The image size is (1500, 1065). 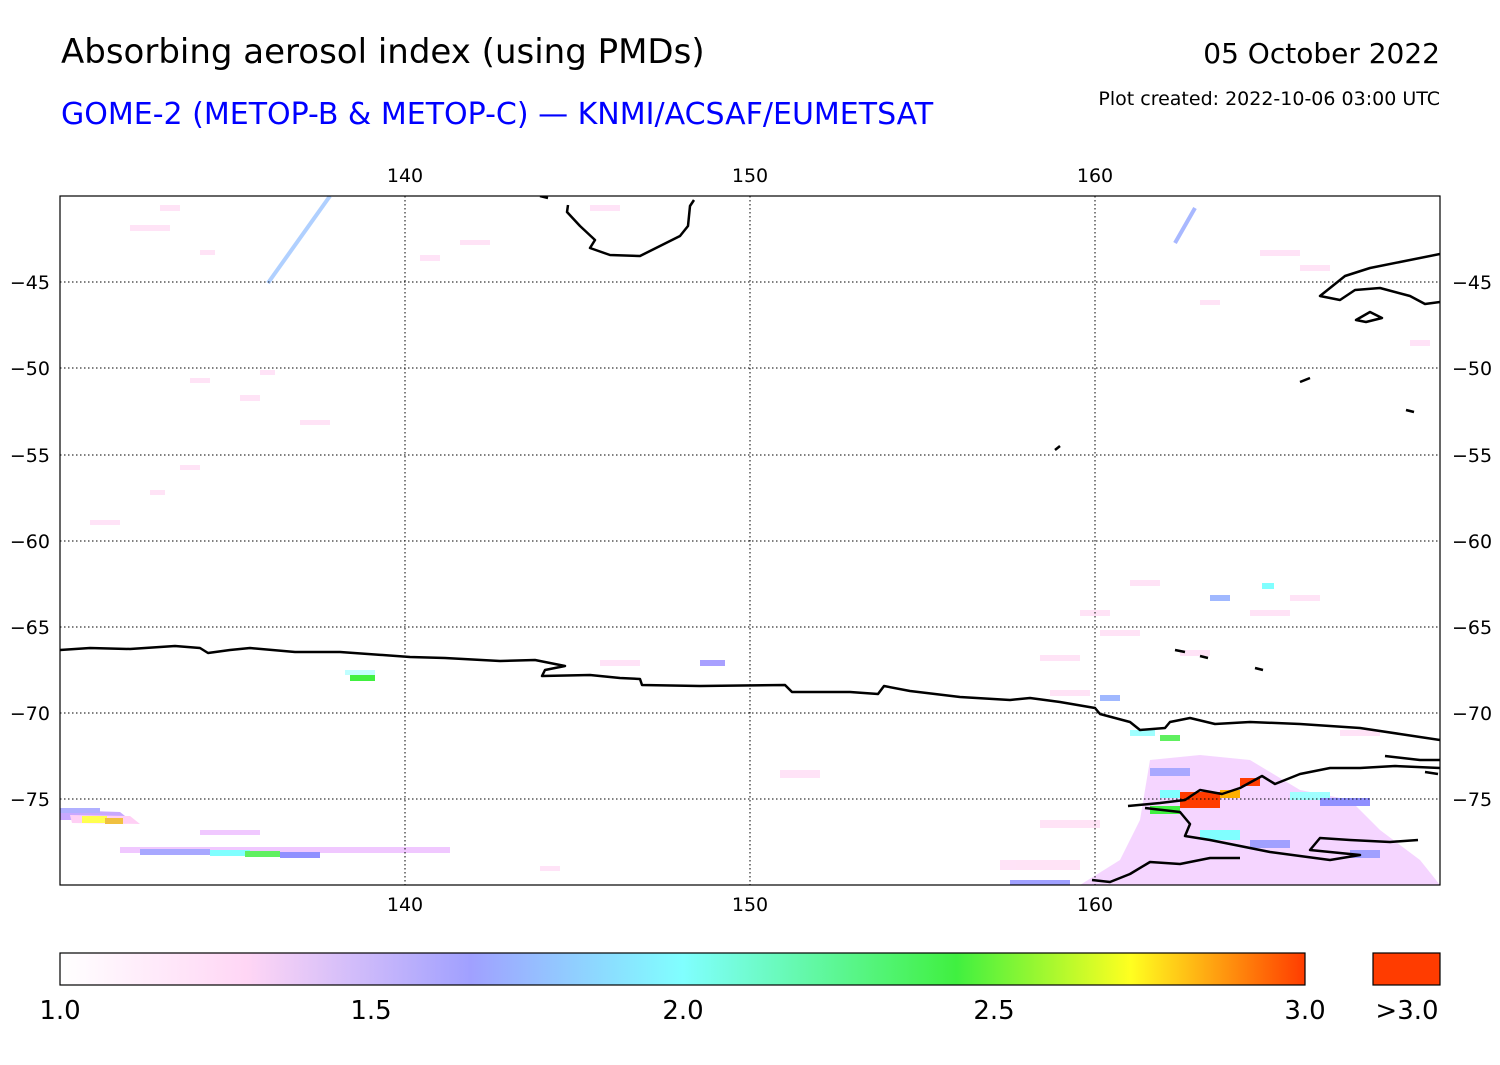 I want to click on lon-tick-bottom-140: 140, so click(x=405, y=905).